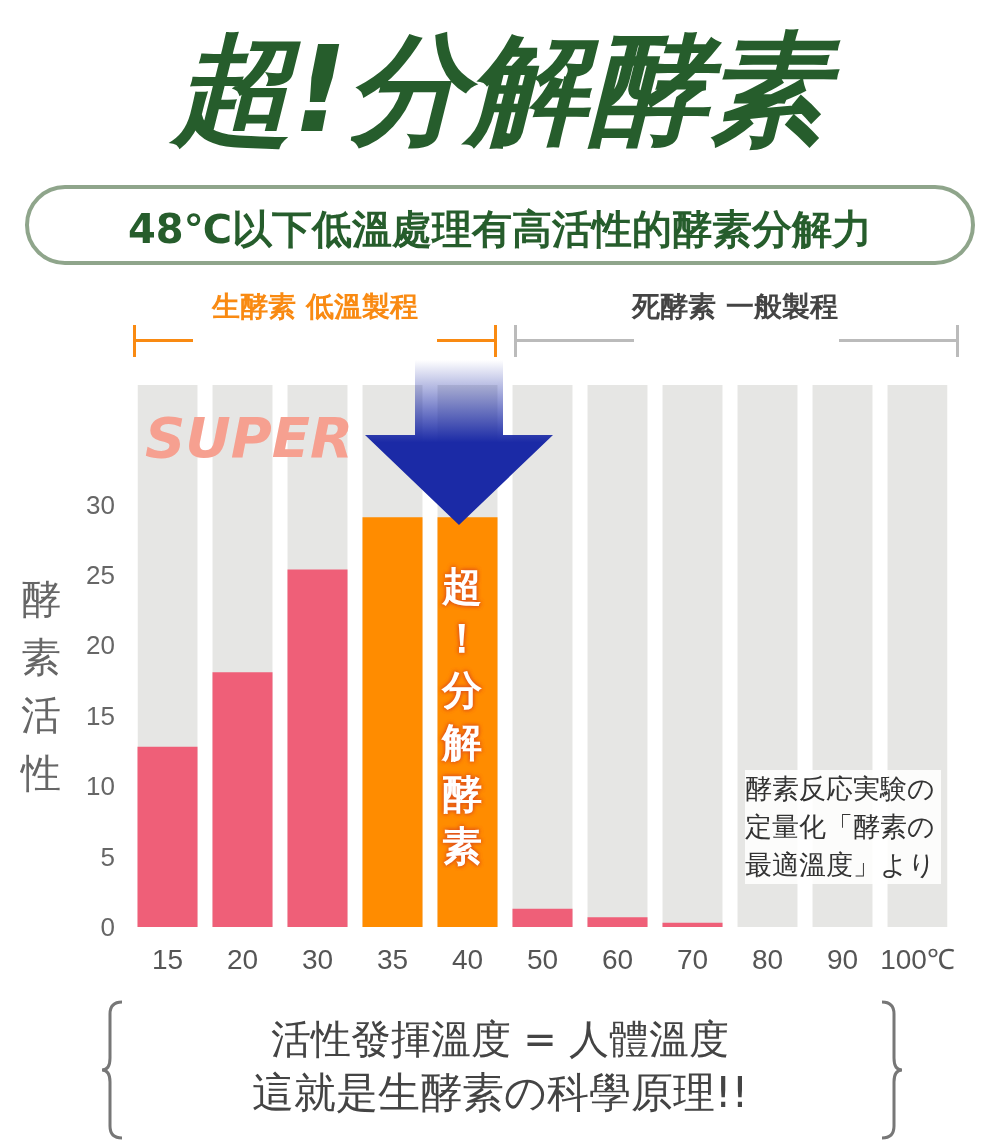  I want to click on x-tick-label: 80, so click(767, 959).